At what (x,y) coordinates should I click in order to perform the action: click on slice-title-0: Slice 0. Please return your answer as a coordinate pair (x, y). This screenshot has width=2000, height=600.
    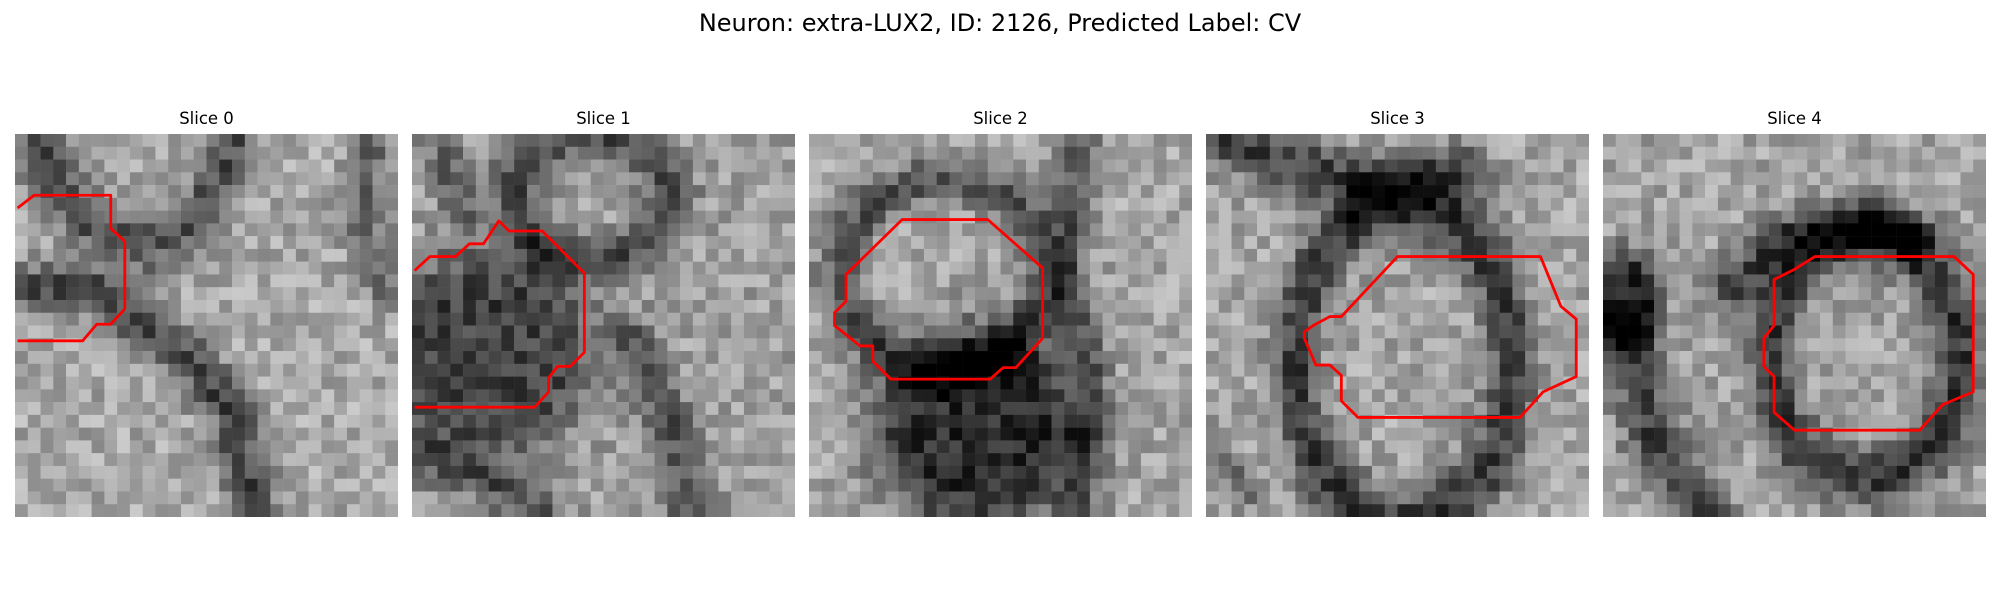
    Looking at the image, I should click on (206, 118).